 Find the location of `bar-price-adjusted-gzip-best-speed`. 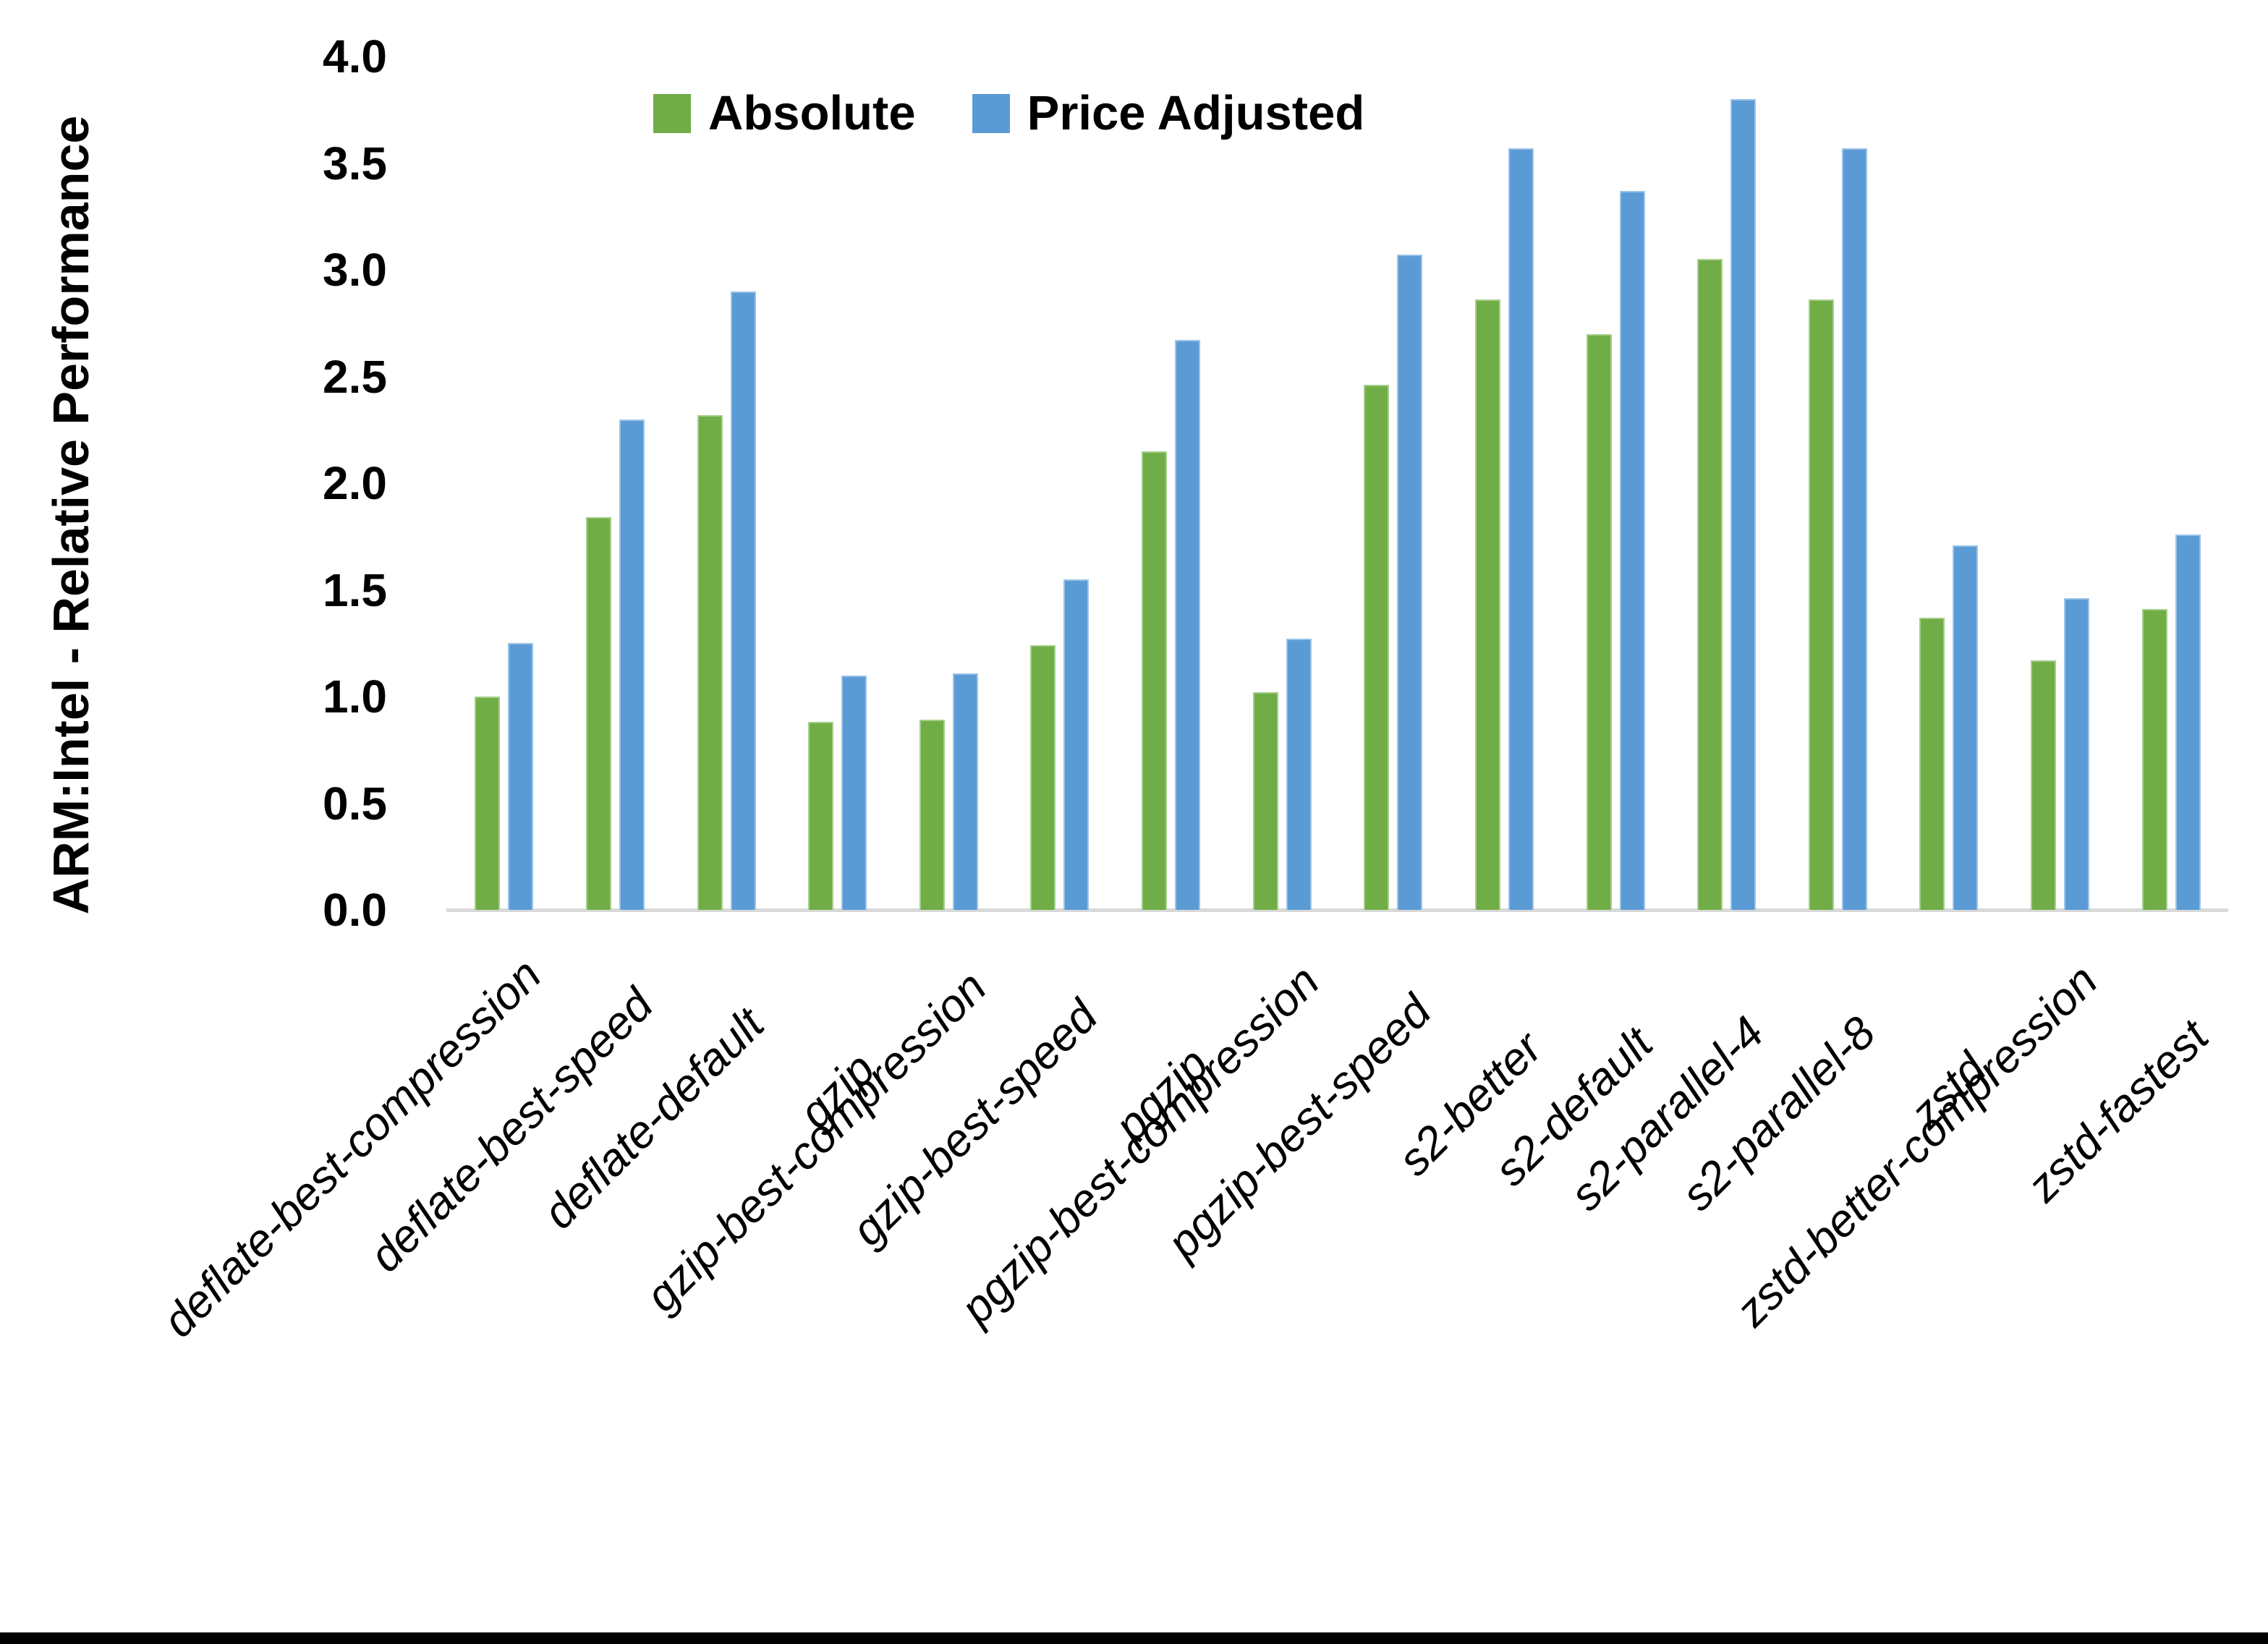

bar-price-adjusted-gzip-best-speed is located at coordinates (1076, 744).